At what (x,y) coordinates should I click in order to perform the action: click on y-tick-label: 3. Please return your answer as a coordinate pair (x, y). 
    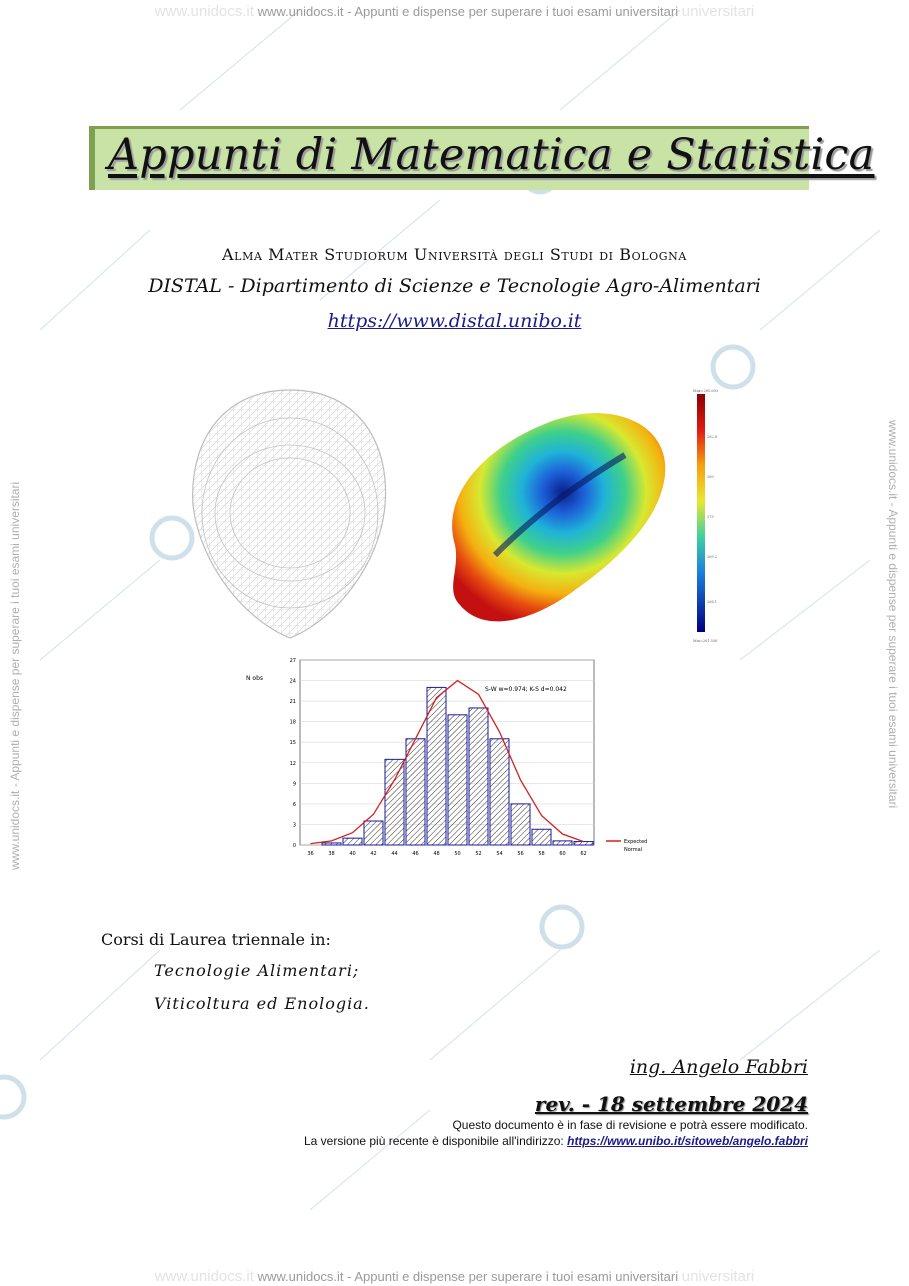
    Looking at the image, I should click on (294, 825).